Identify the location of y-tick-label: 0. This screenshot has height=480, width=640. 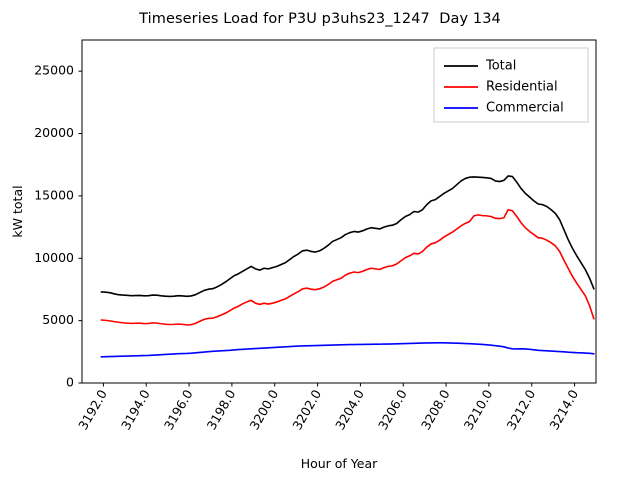
(70, 382).